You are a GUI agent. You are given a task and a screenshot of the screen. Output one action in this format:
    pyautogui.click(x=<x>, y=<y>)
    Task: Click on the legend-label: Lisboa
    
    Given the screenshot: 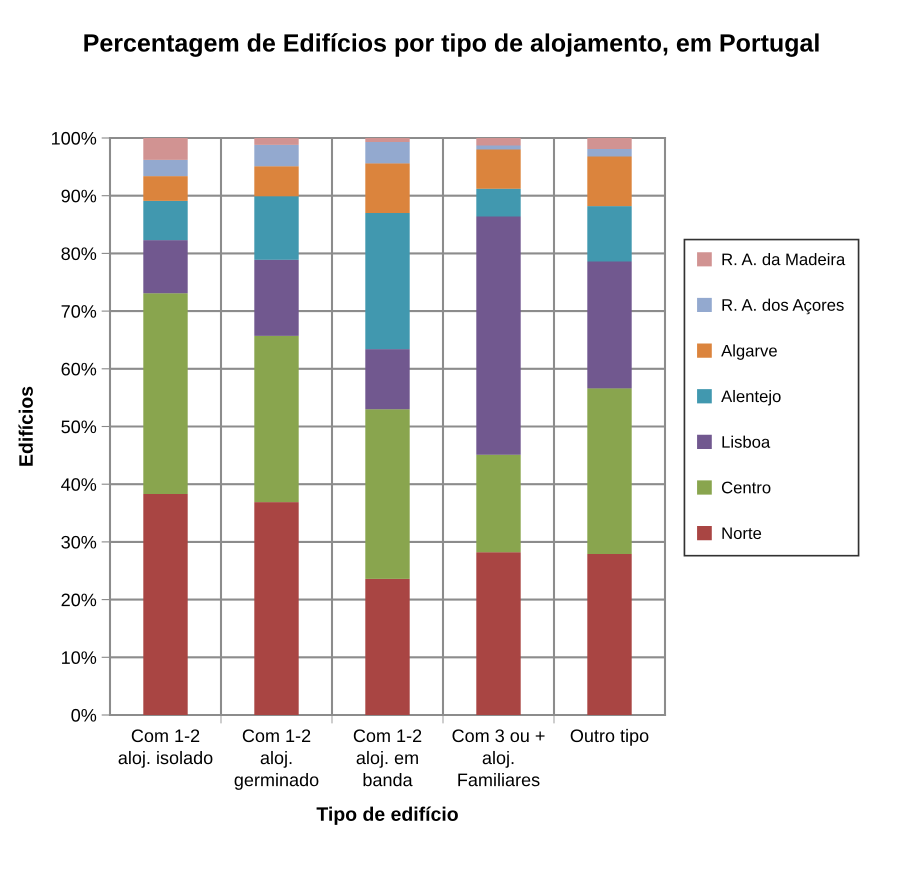 What is the action you would take?
    pyautogui.click(x=746, y=442)
    